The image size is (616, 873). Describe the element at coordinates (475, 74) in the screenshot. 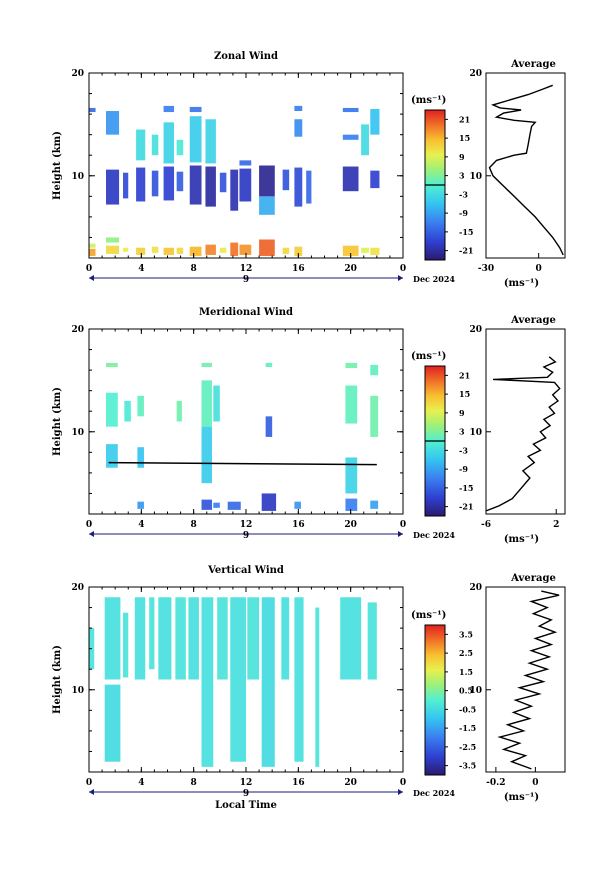

I see `zonal-average-ytick-label-1: 20` at that location.